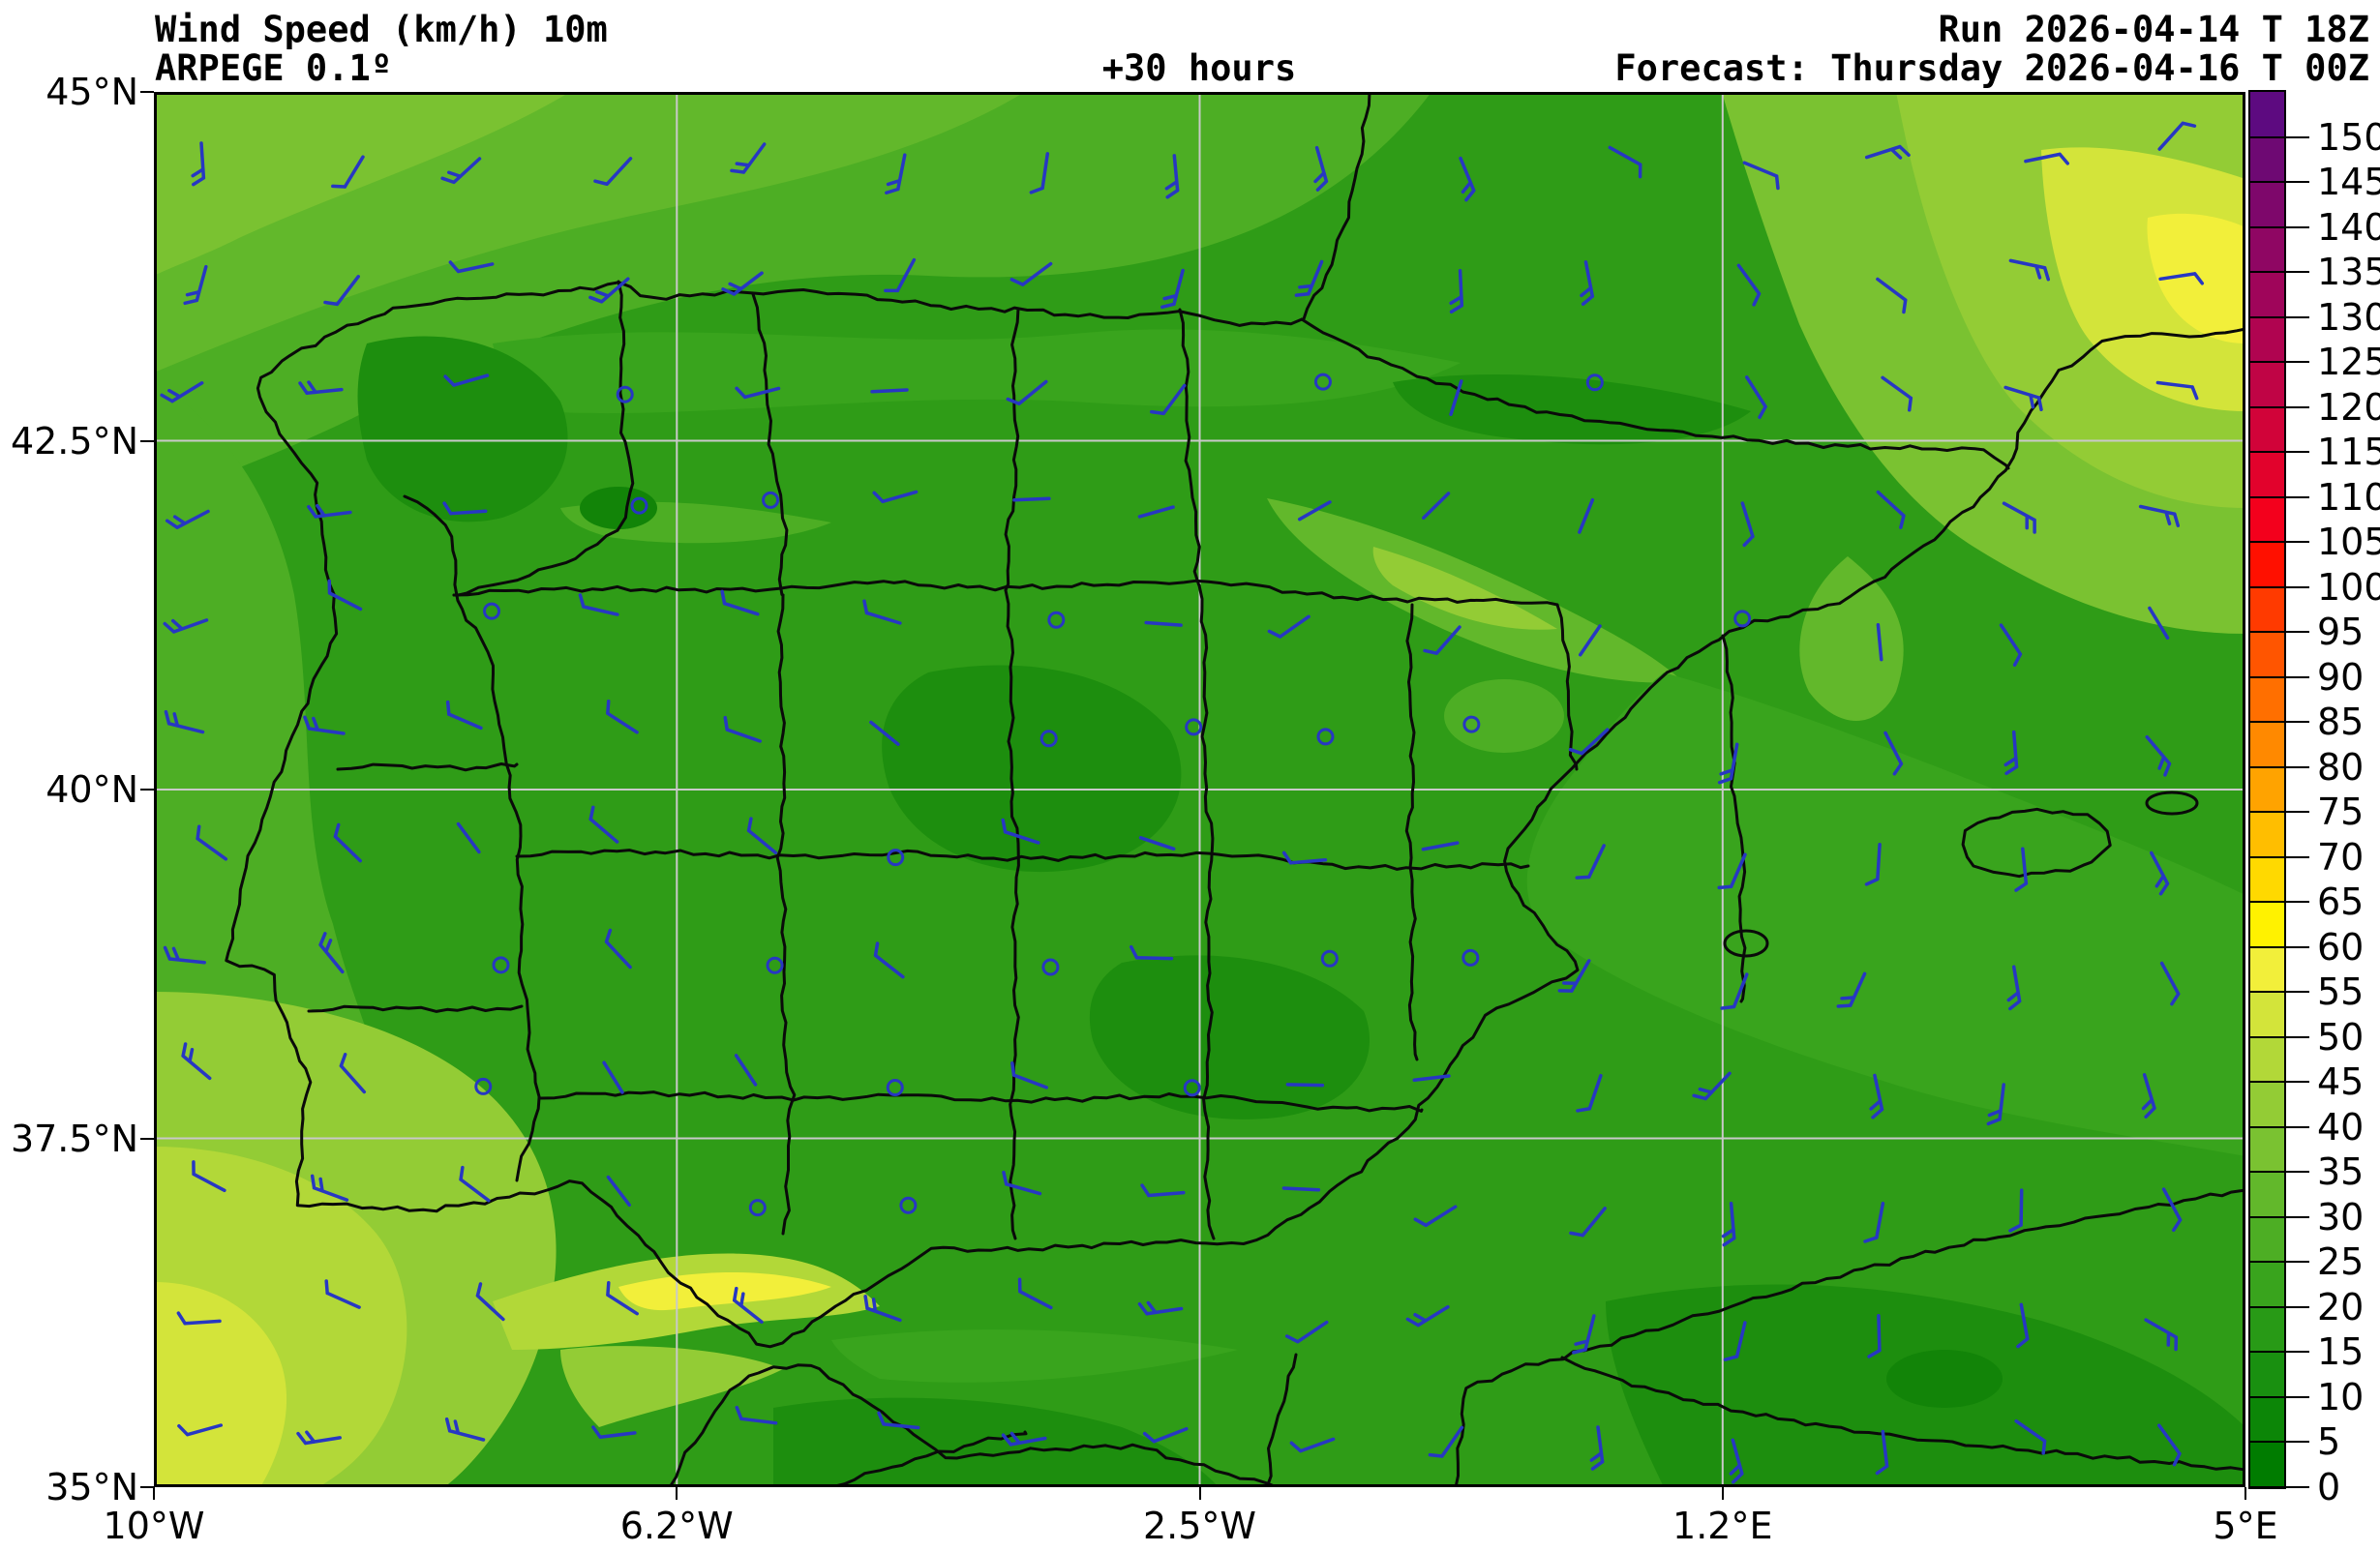 The image size is (2380, 1552). I want to click on colorbar-tick-label: 110, so click(2348, 497).